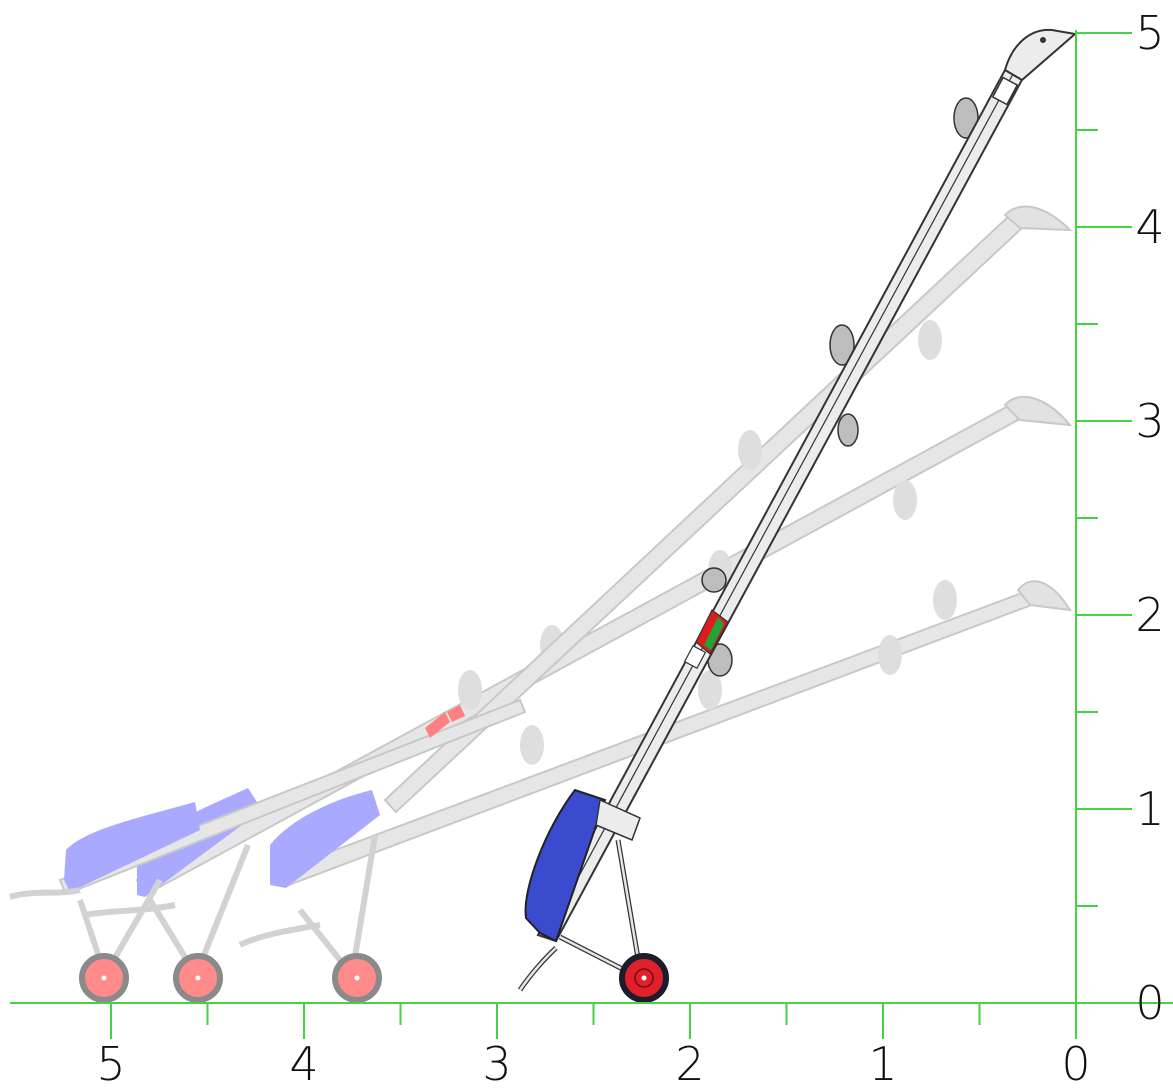  Describe the element at coordinates (1043, 40) in the screenshot. I see `spout-pivot` at that location.